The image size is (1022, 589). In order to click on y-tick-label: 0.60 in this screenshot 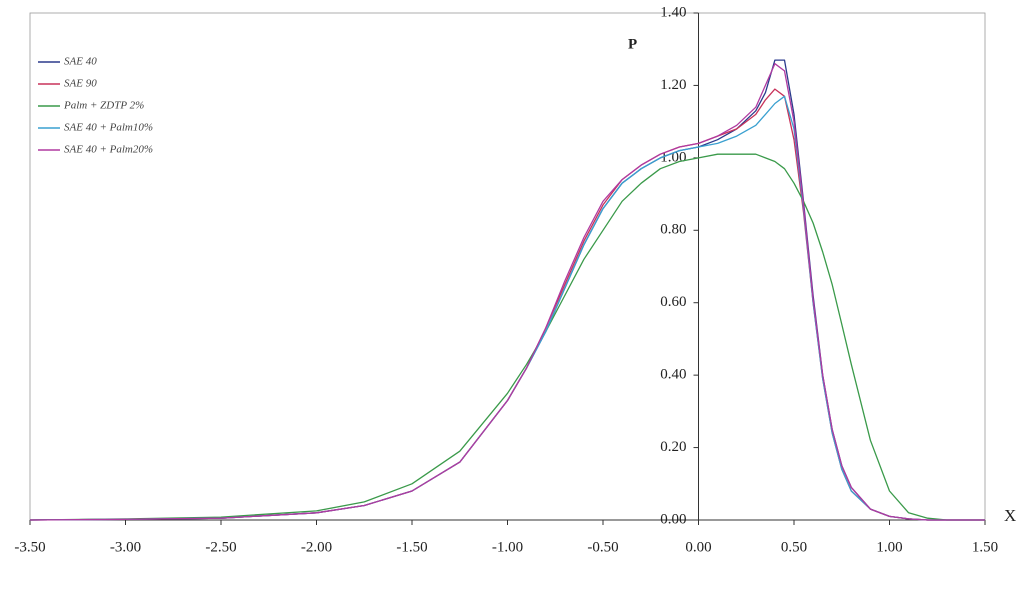, I will do `click(673, 302)`.